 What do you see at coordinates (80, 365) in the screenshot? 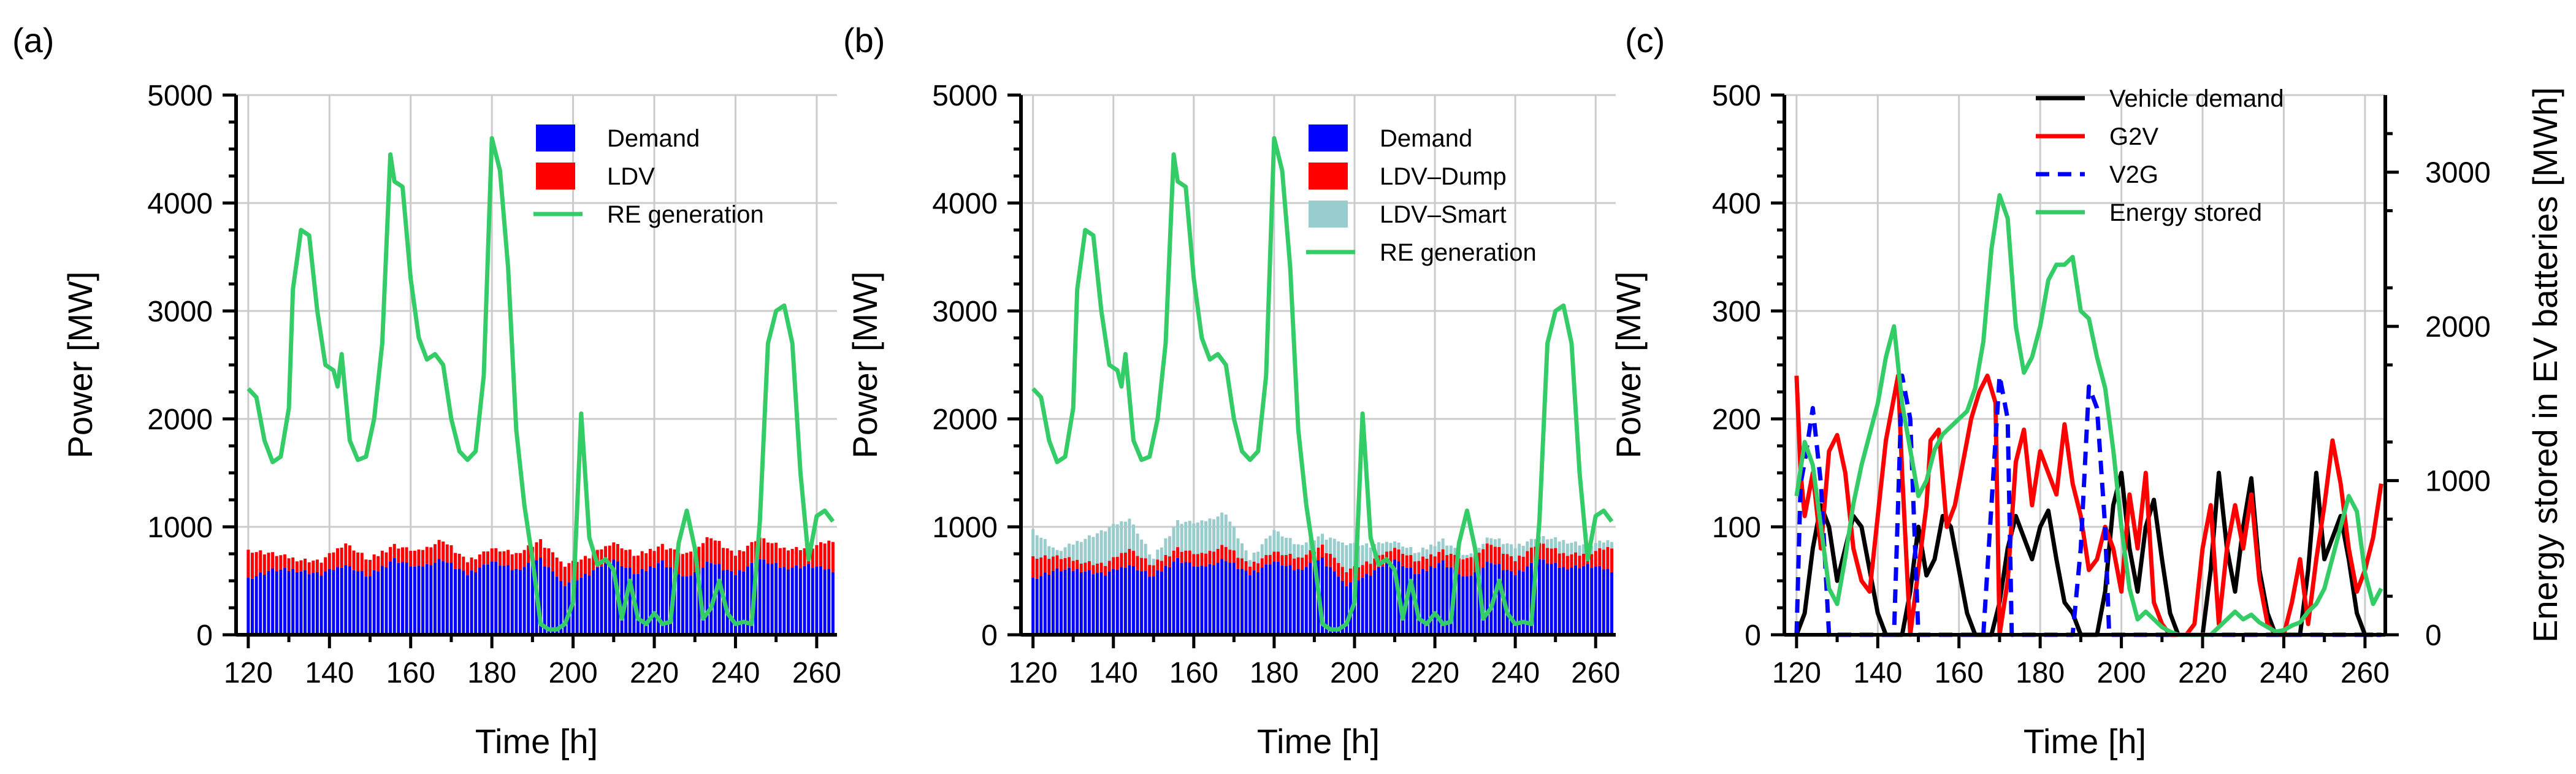
I see `y-axis-label: Power [MW]` at bounding box center [80, 365].